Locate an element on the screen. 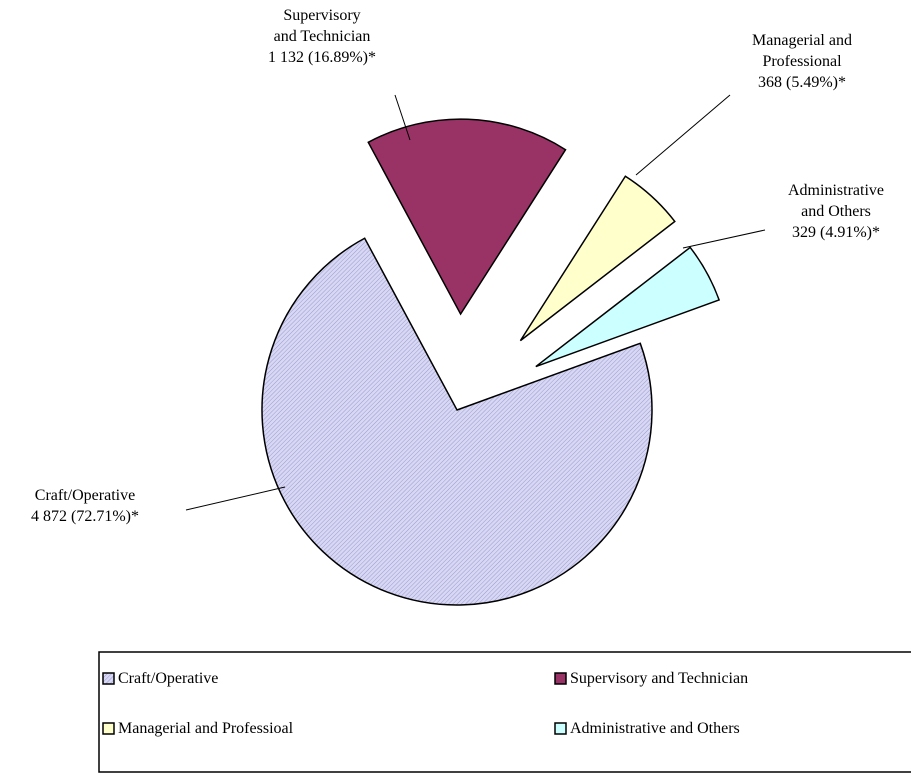 Image resolution: width=911 pixels, height=778 pixels. slice-value-label: 1 132 (16.89%)* is located at coordinates (322, 57).